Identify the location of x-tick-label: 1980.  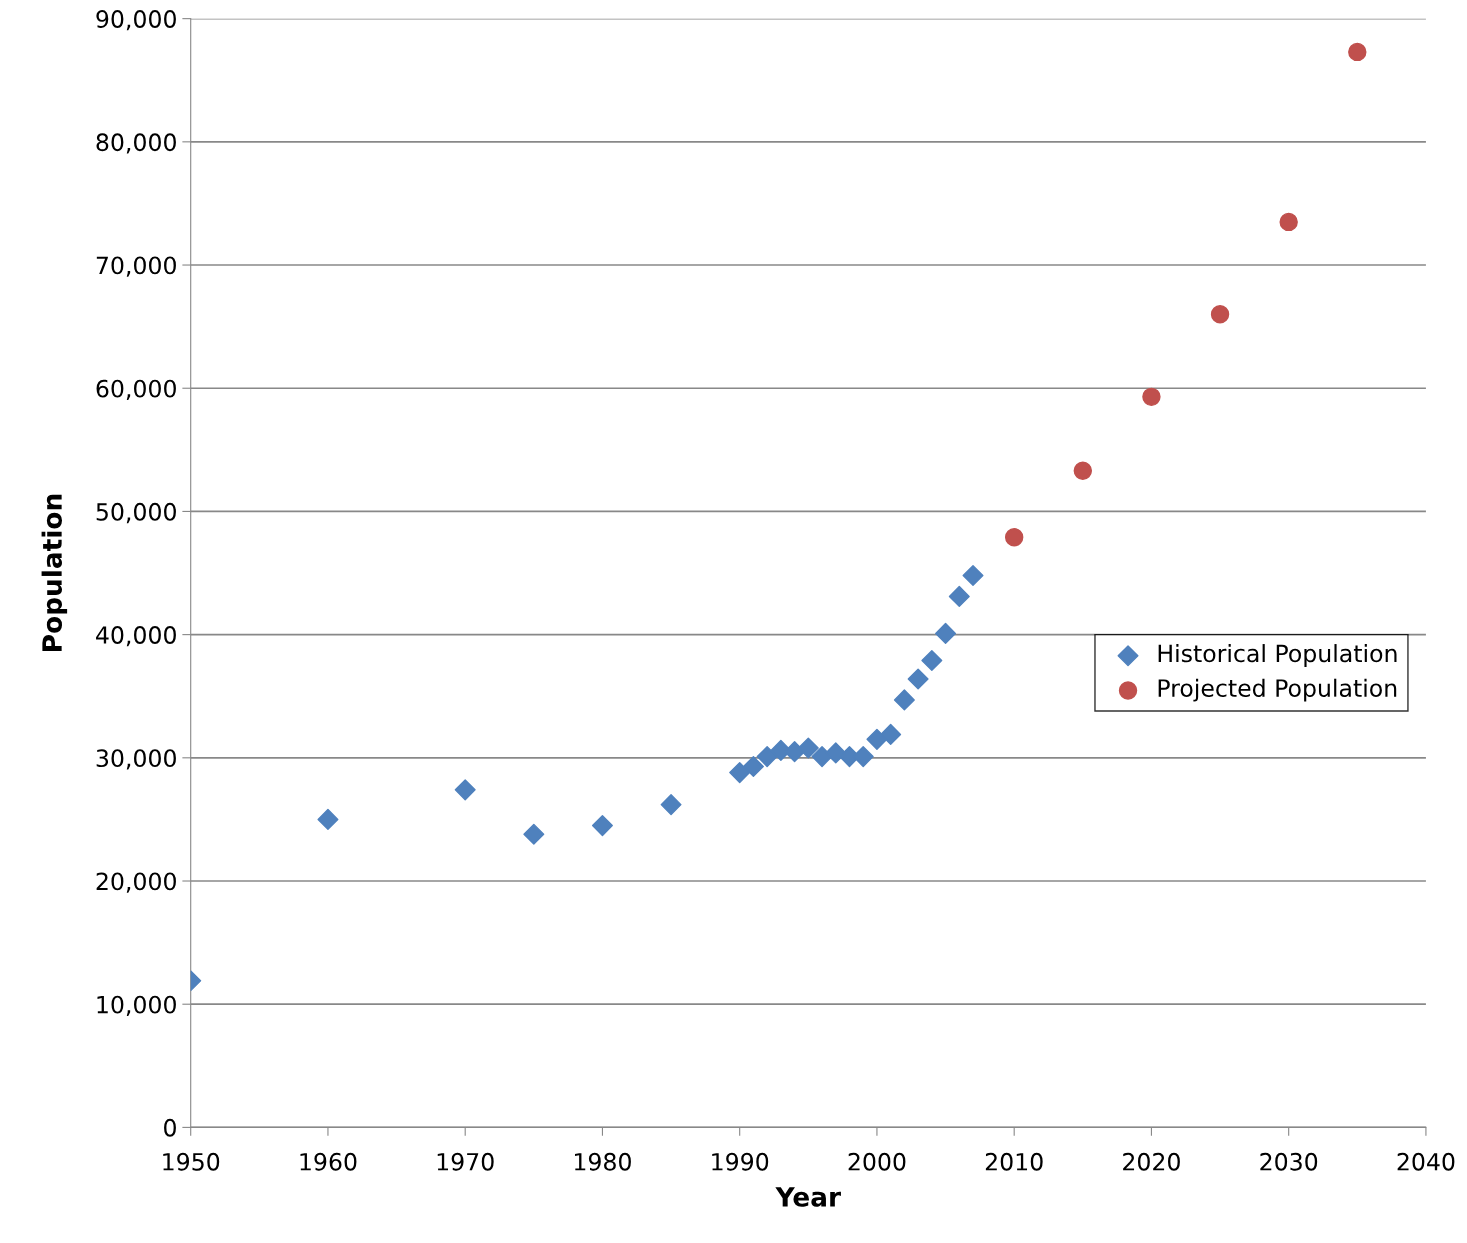
(603, 1161).